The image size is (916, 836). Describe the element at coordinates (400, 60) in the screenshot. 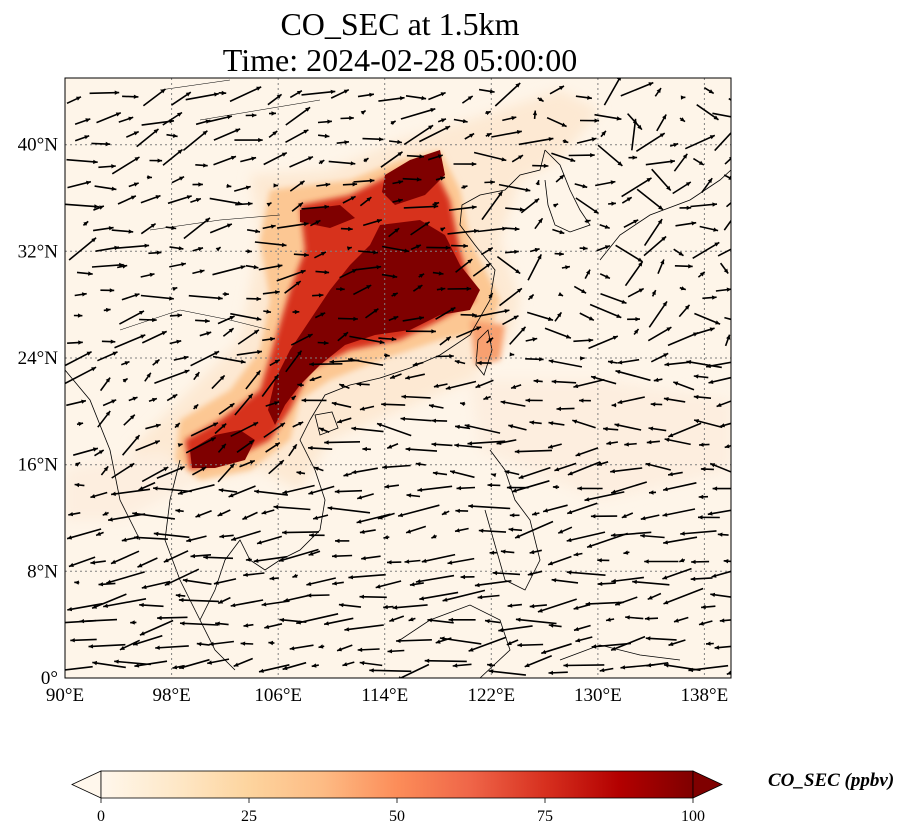

I see `map-subtitle-time: Time: 2024-02-28 05:00:00` at that location.